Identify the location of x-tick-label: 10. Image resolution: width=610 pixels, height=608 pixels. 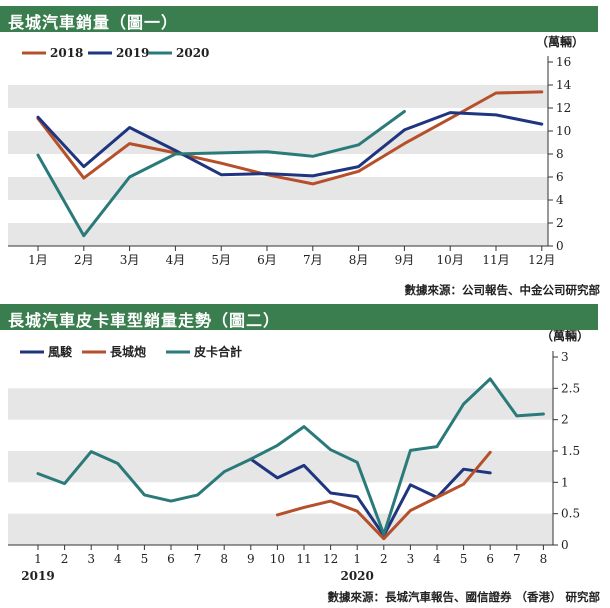
(277, 559).